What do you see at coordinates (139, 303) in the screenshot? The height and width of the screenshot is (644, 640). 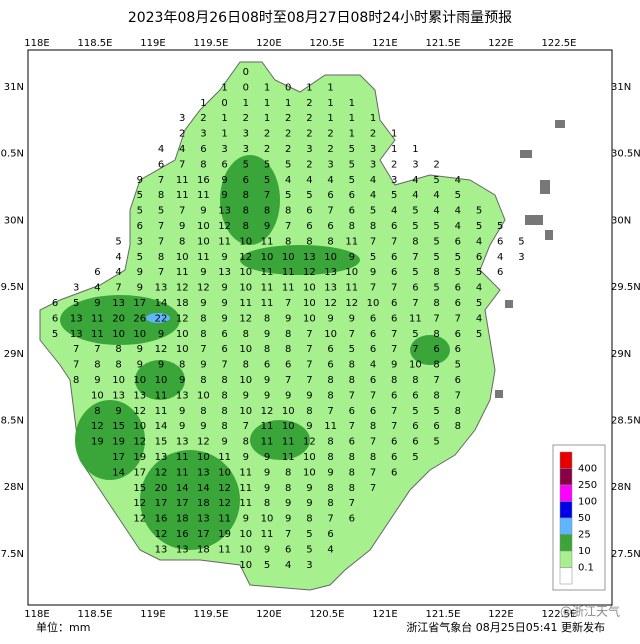 I see `rain-value: 17` at bounding box center [139, 303].